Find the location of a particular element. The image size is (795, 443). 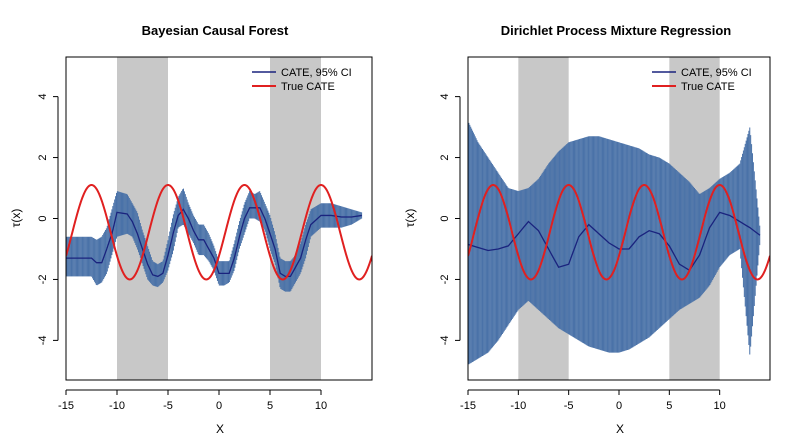

chart-title: Bayesian Causal Forest is located at coordinates (215, 30).